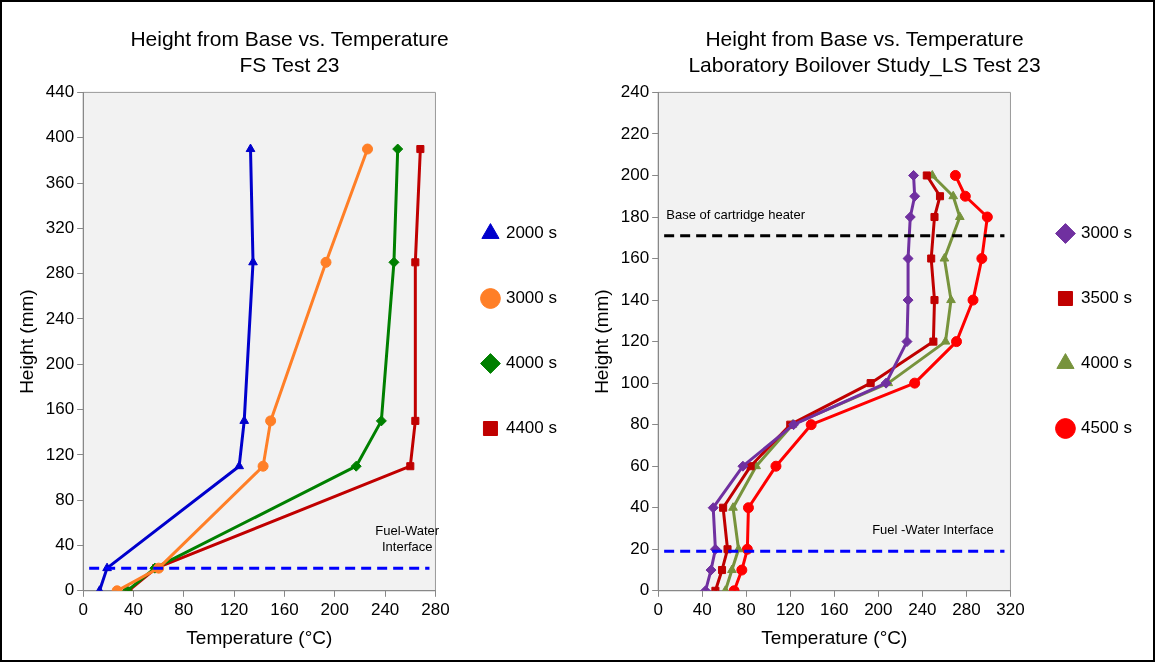 Image resolution: width=1155 pixels, height=662 pixels. I want to click on chart-title: Height from Base vs. Temperature FS Test 23, so click(289, 51).